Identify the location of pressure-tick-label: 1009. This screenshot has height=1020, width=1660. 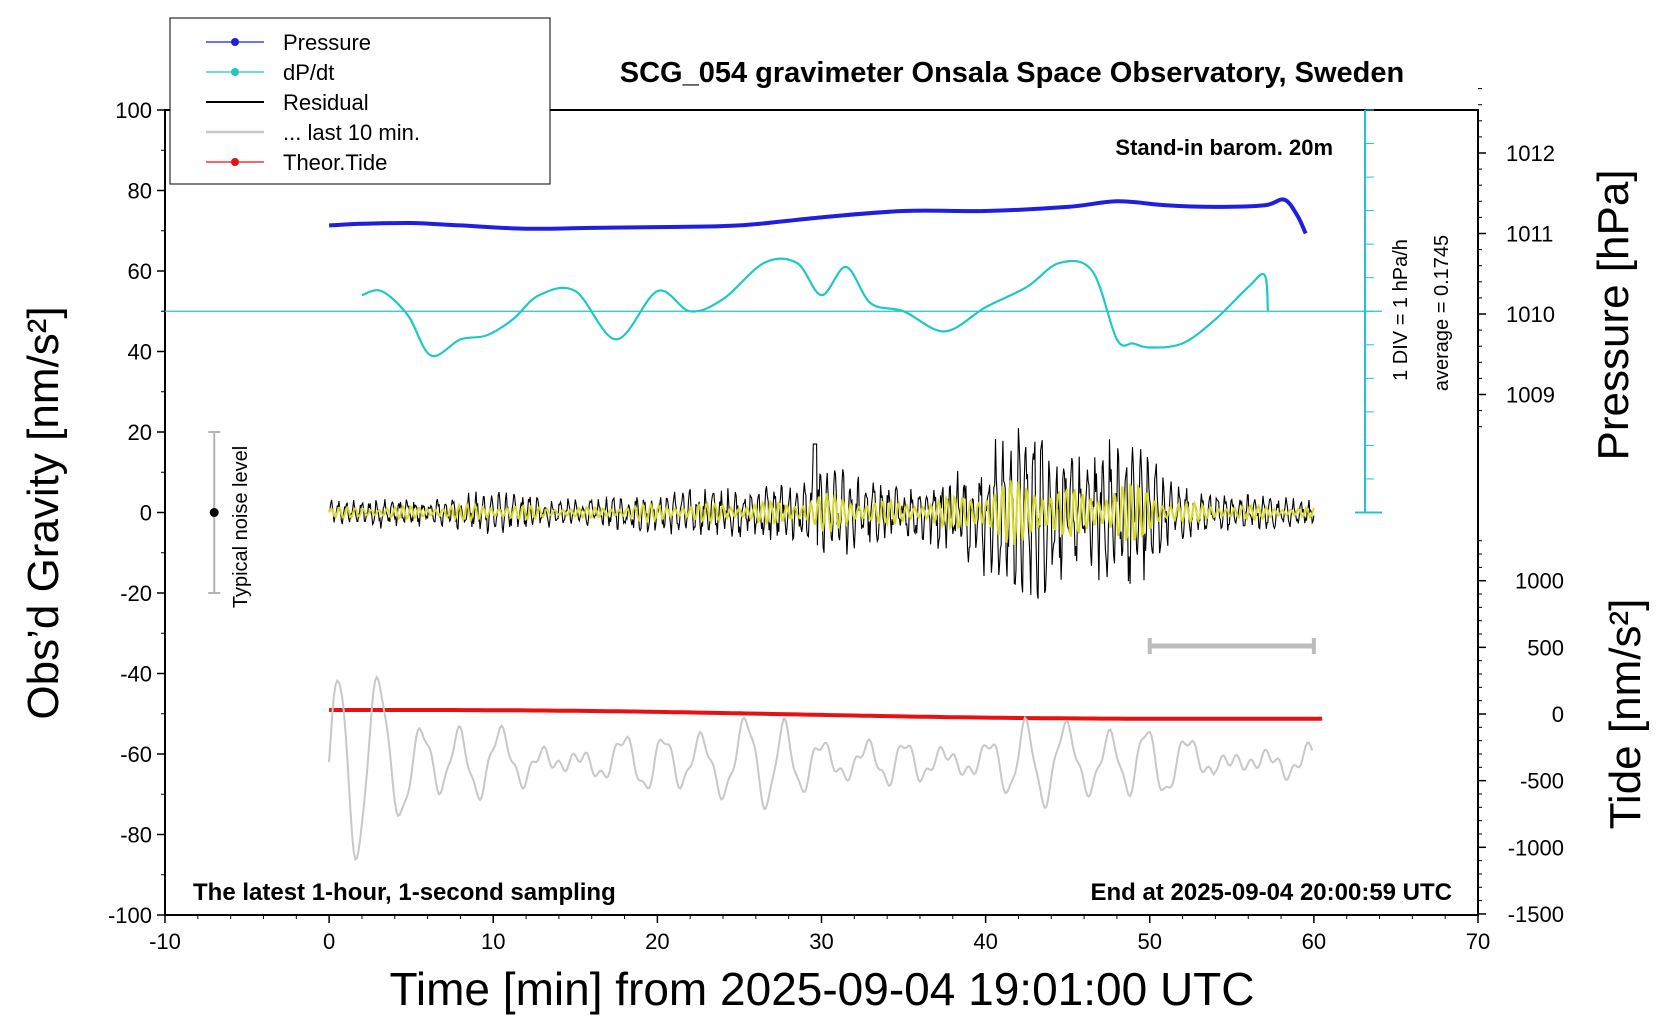
(1530, 395).